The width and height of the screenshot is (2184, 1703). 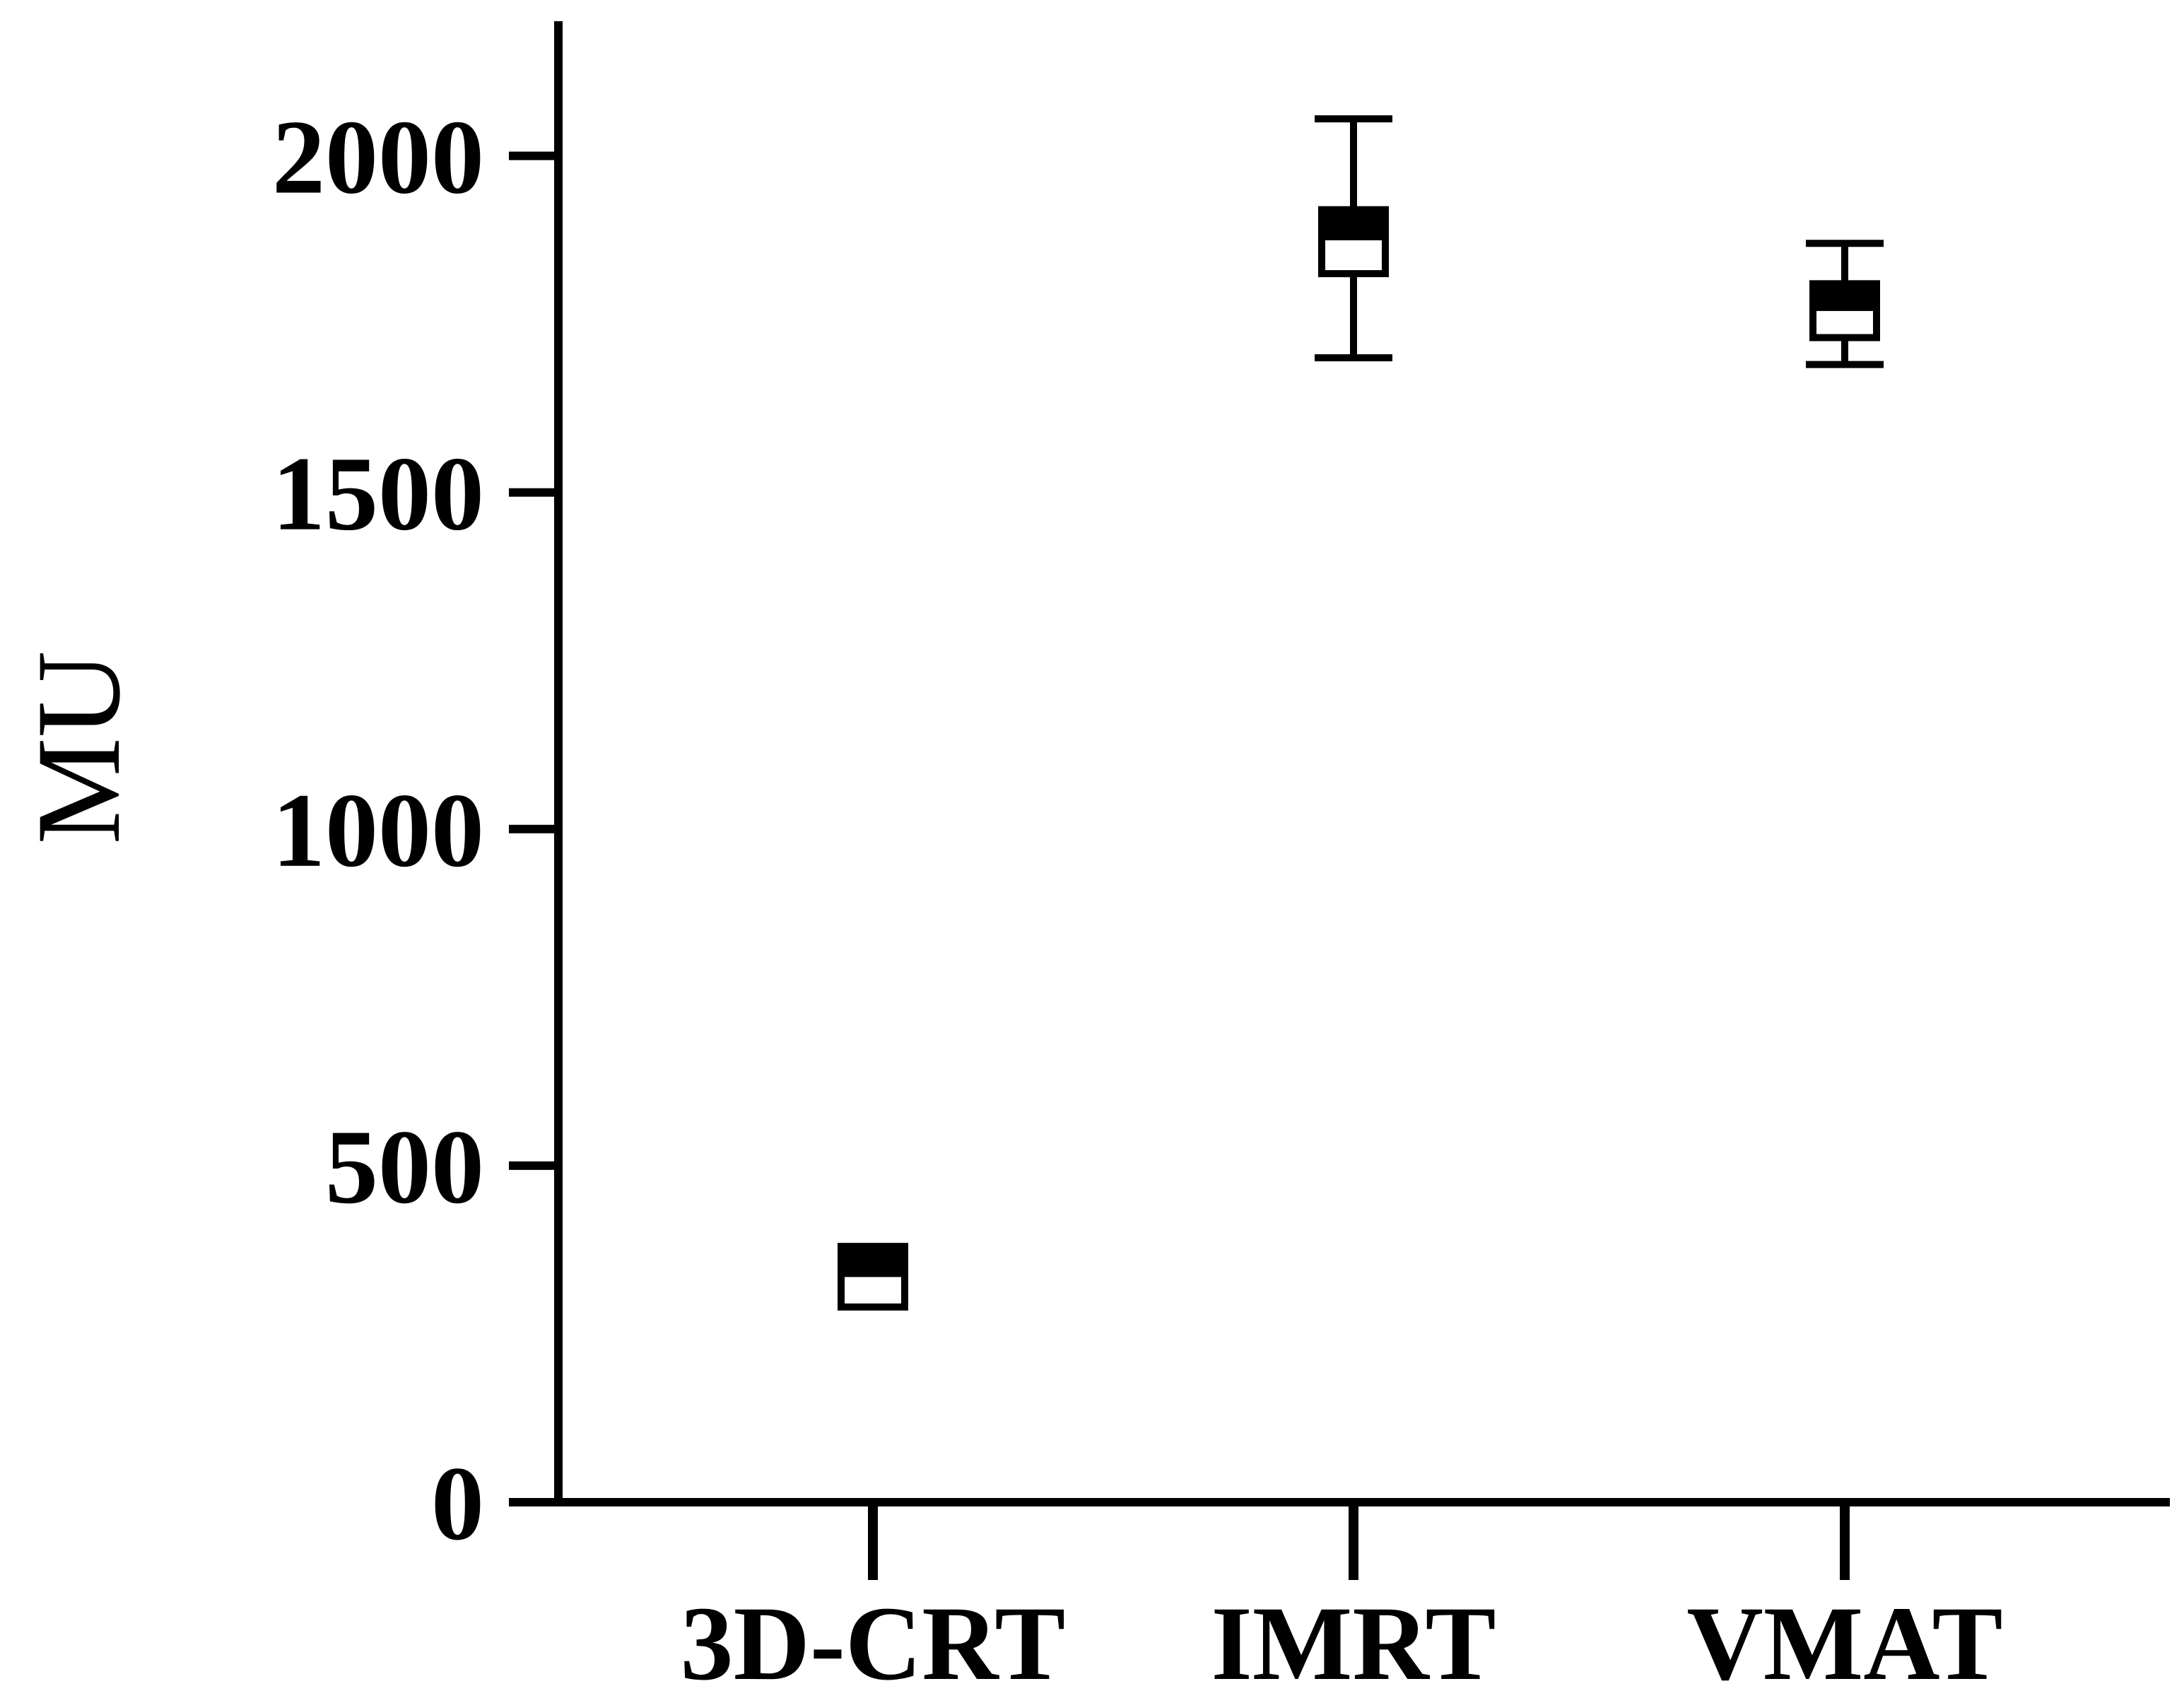 I want to click on y-tick-label-1500: 1500, so click(x=378, y=494).